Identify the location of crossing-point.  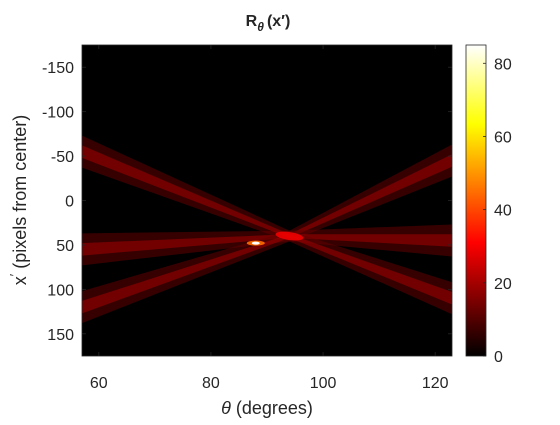
(289, 236).